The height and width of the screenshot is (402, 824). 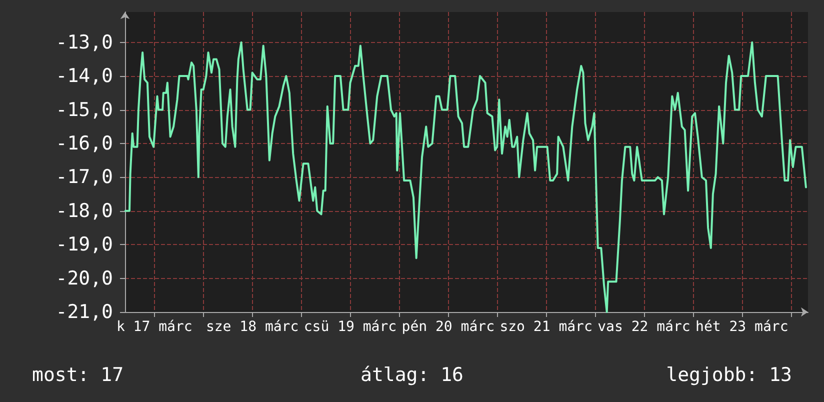 What do you see at coordinates (448, 327) in the screenshot?
I see `x-tick-label: pén 20 márc` at bounding box center [448, 327].